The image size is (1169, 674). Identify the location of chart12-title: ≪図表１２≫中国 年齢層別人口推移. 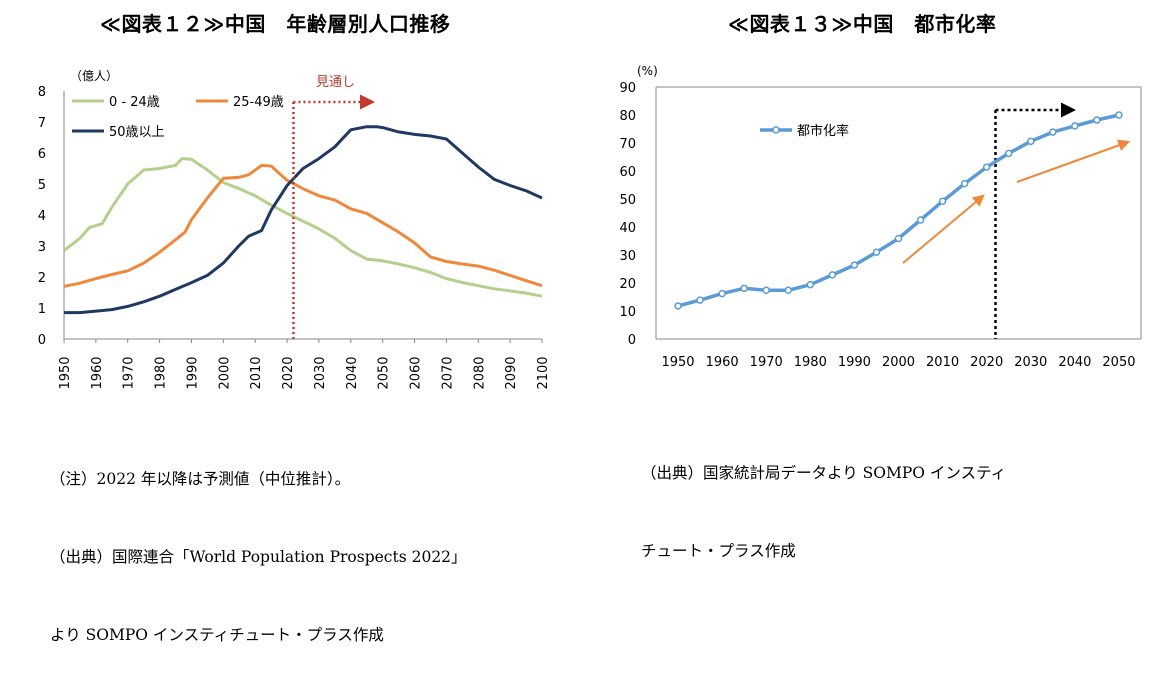
(275, 24).